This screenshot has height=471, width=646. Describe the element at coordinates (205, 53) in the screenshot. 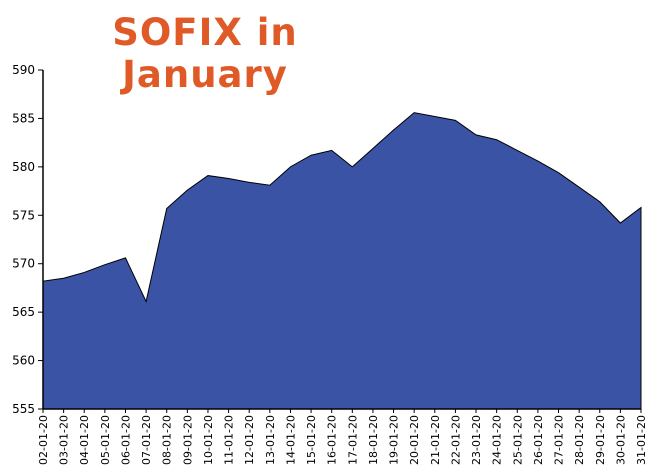

I see `chart-title: SOFIX in January` at that location.